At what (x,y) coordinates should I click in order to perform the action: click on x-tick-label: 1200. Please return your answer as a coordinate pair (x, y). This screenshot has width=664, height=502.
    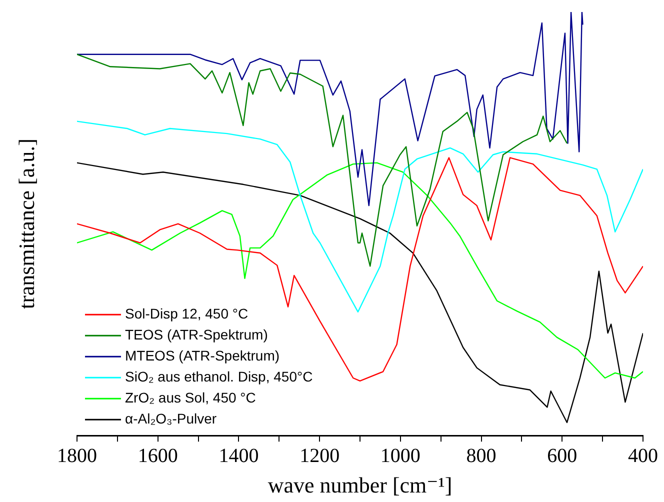
    Looking at the image, I should click on (320, 455).